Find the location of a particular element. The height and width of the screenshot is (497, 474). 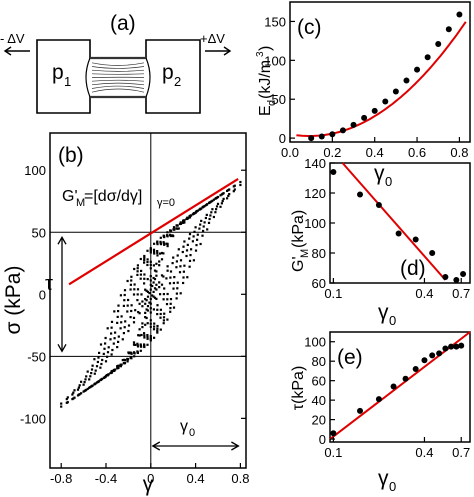

y-tick-label: 20 is located at coordinates (319, 420).